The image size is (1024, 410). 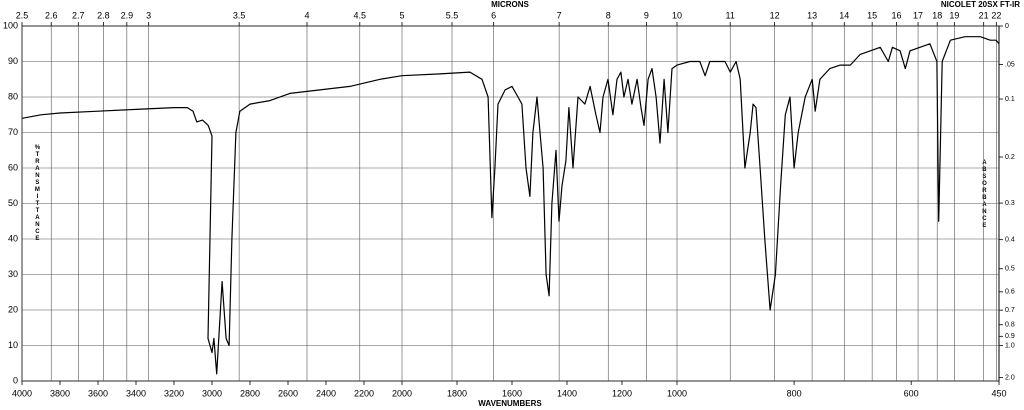 I want to click on y-tick-label: 50, so click(x=13, y=203).